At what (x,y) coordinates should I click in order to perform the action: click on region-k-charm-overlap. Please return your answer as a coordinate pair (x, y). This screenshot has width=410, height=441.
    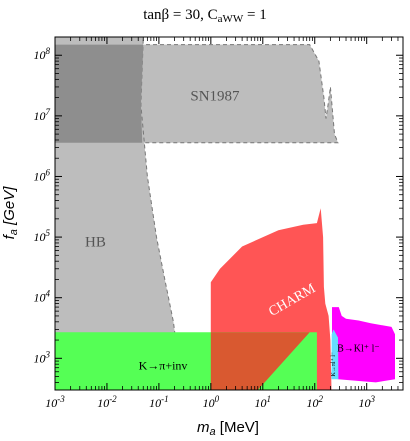
    Looking at the image, I should click on (260, 361).